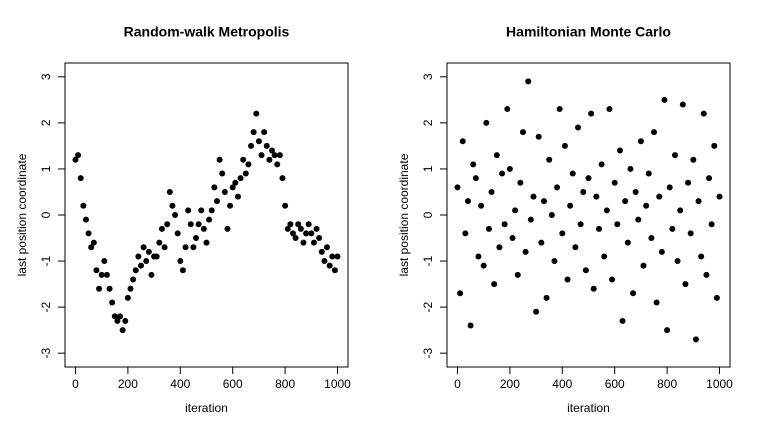 This screenshot has height=447, width=761. I want to click on y-axis-label: last position coordinate, so click(22, 214).